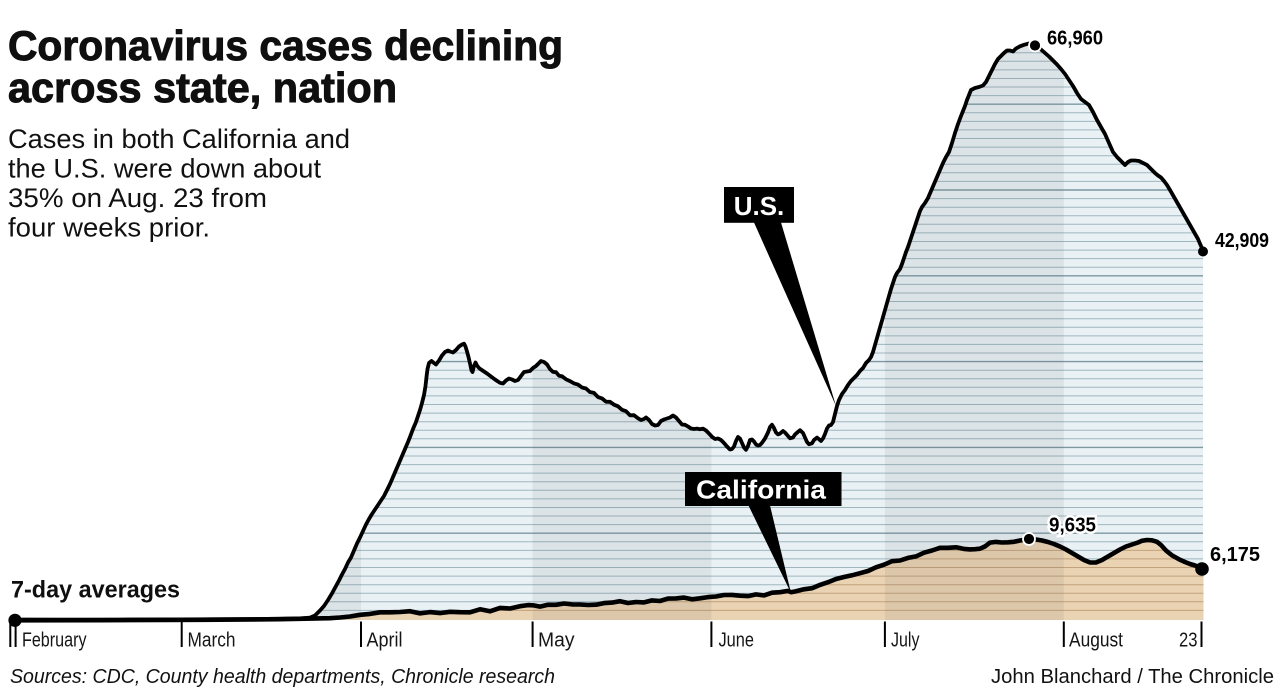 This screenshot has height=690, width=1279. Describe the element at coordinates (1235, 555) in the screenshot. I see `svg-text: 6,175` at that location.